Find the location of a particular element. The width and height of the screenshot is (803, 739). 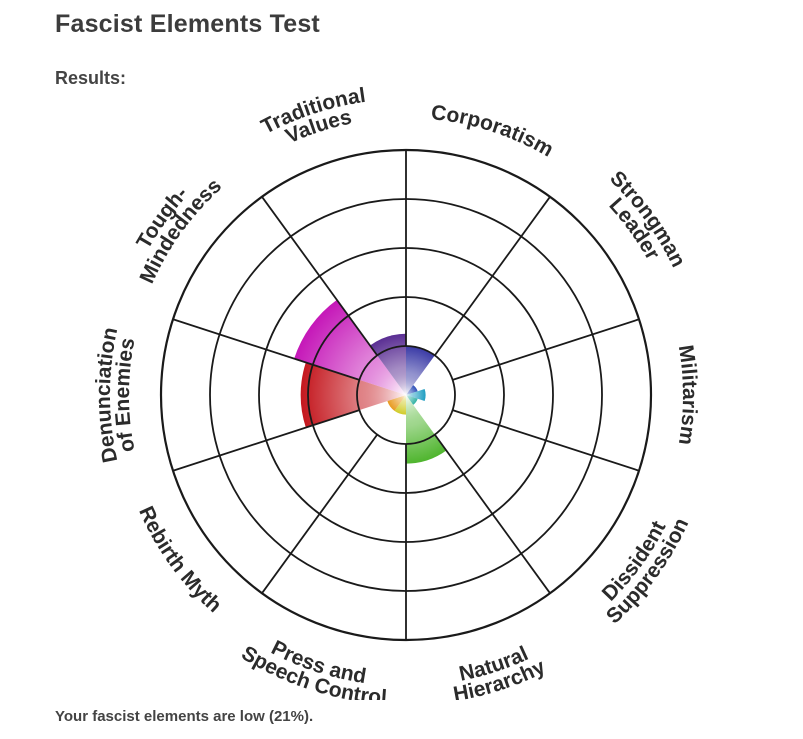

axis-label-rebirth-myth: Rebirth Myth is located at coordinates (180, 560).